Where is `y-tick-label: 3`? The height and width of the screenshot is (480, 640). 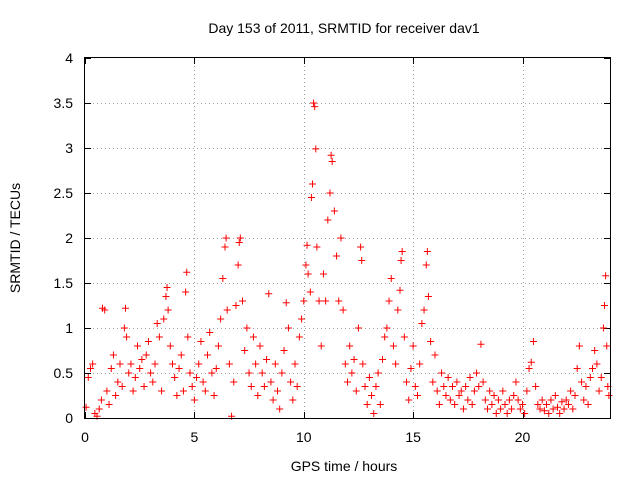
y-tick-label: 3 is located at coordinates (69, 148).